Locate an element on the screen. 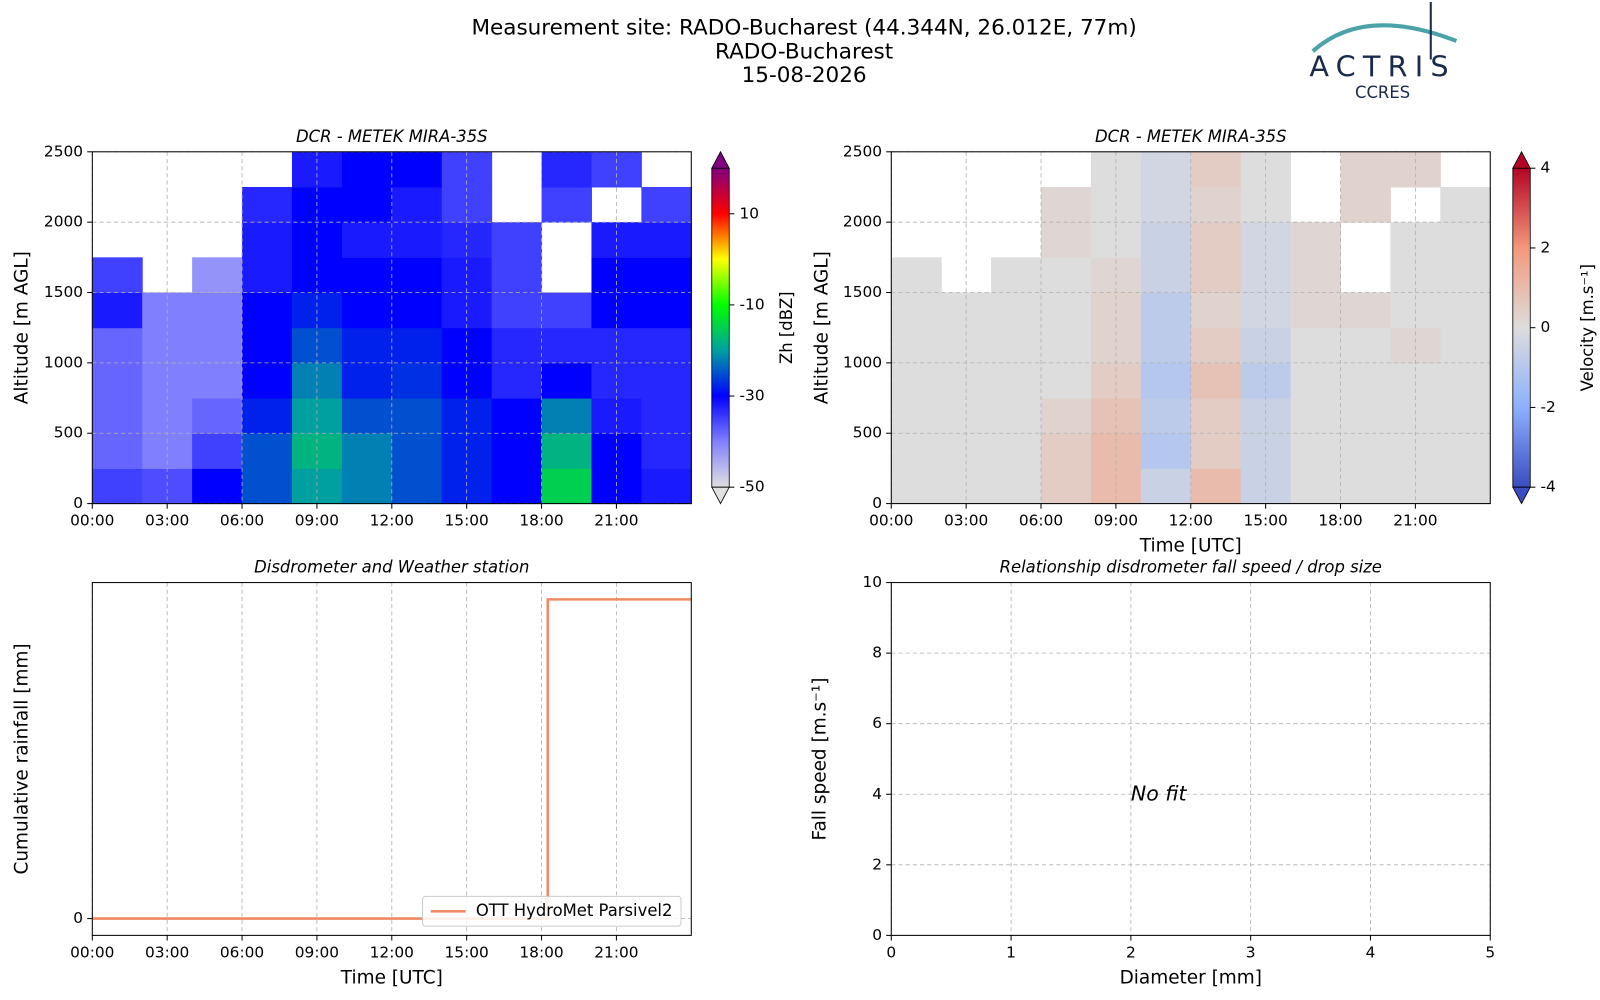 This screenshot has height=1000, width=1600. line-series is located at coordinates (392, 759).